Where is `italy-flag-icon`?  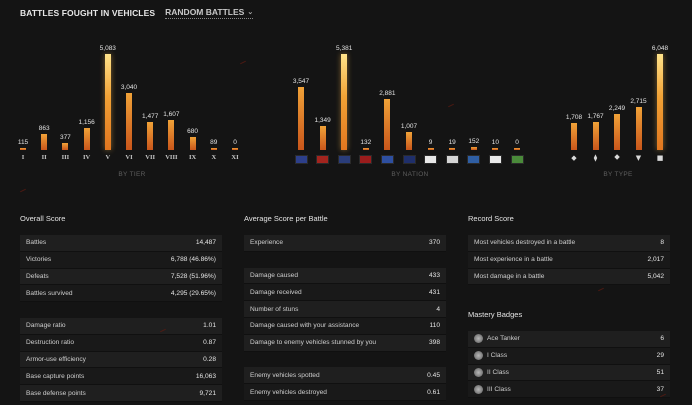
italy-flag-icon is located at coordinates (517, 160).